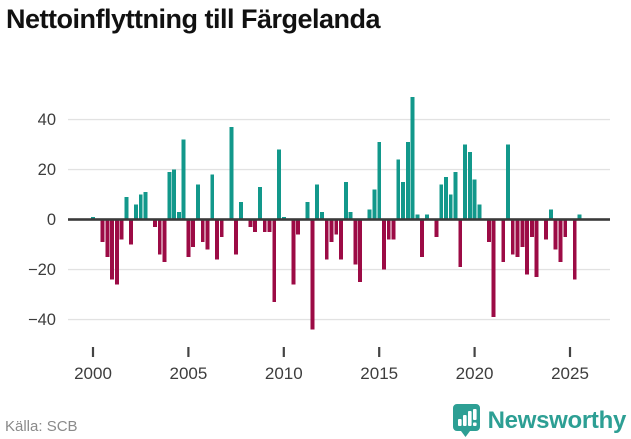  I want to click on x-axis-tick-label: 2015, so click(379, 373).